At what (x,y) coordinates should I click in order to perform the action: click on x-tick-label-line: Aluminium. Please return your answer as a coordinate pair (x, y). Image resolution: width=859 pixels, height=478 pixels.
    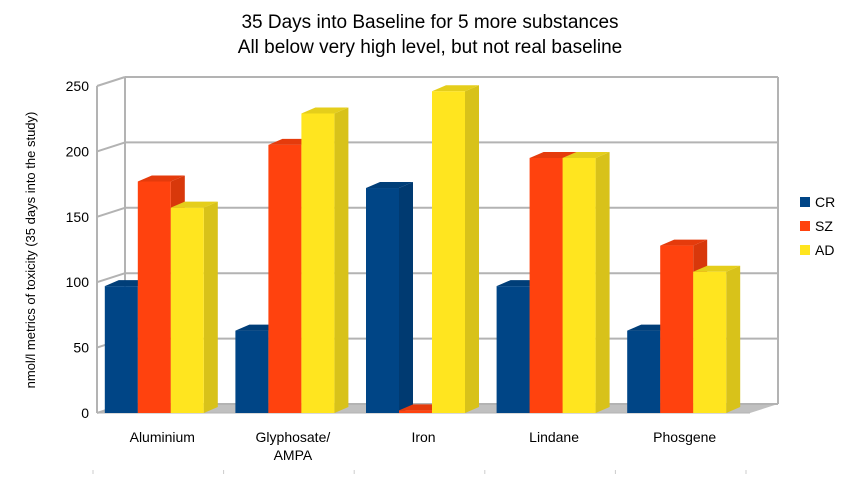
    Looking at the image, I should click on (162, 437).